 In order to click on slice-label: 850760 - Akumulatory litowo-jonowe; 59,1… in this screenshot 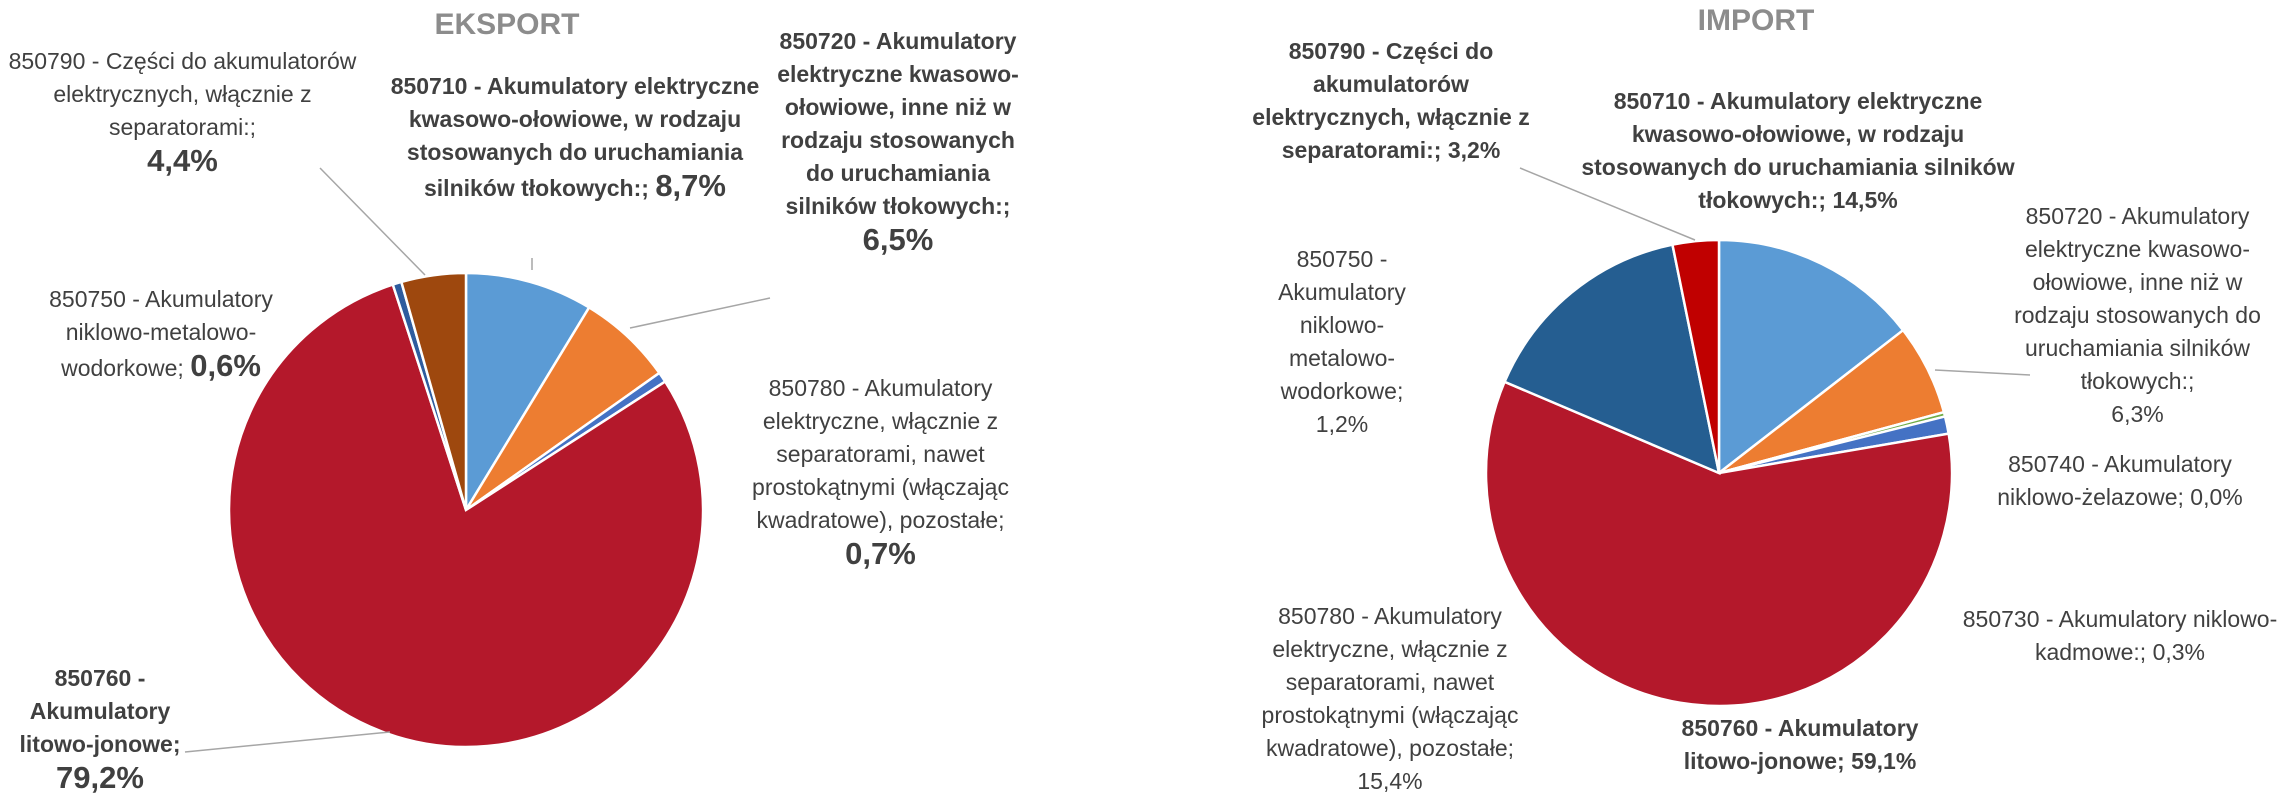, I will do `click(1800, 745)`.